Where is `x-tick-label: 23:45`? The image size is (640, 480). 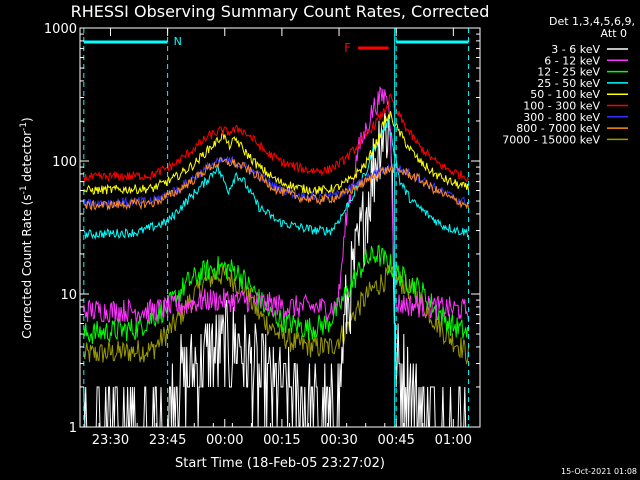
x-tick-label: 23:45 is located at coordinates (167, 440).